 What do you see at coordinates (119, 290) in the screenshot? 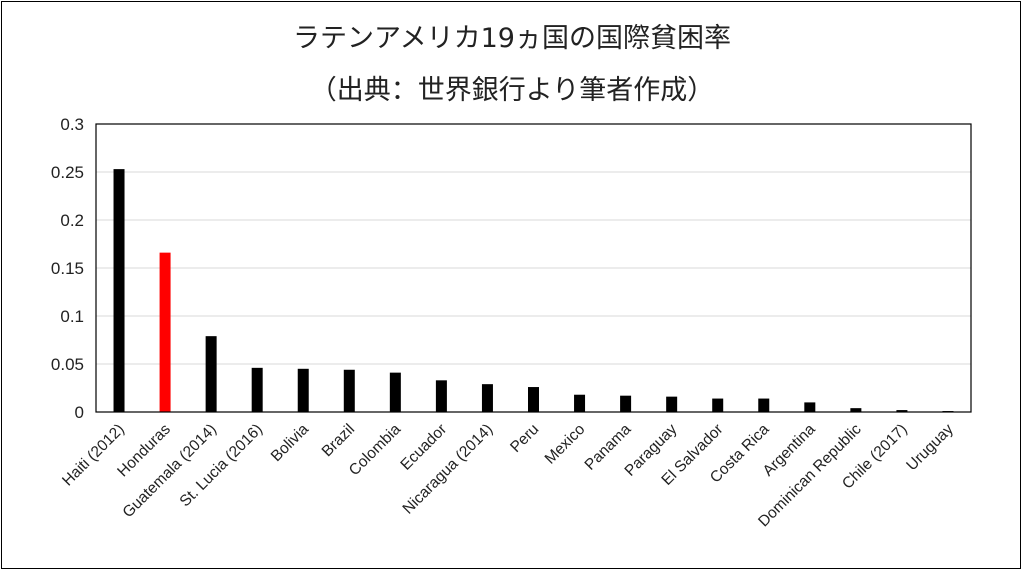
I see `bar-haiti-2012` at bounding box center [119, 290].